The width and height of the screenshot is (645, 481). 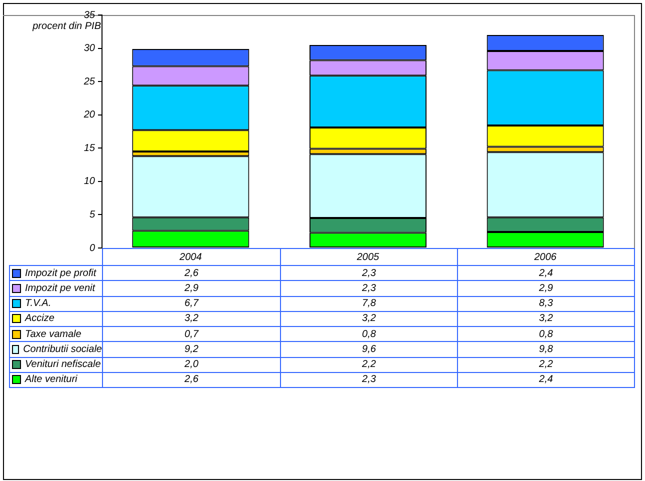 I want to click on data-label: 9,8, so click(x=546, y=349).